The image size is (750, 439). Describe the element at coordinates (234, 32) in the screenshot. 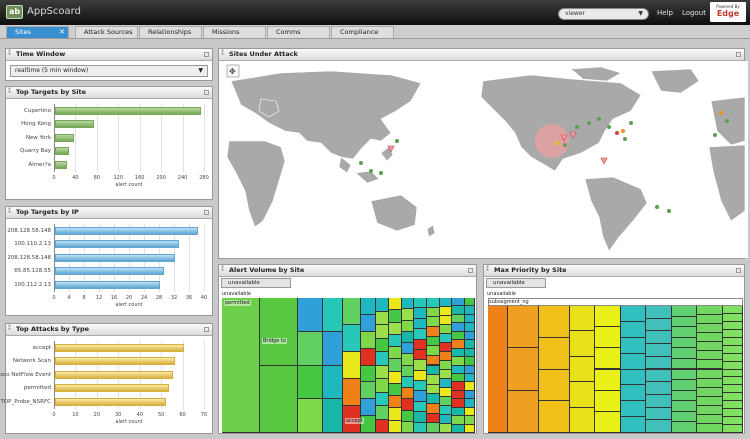

I see `tab-missions: Missions` at that location.